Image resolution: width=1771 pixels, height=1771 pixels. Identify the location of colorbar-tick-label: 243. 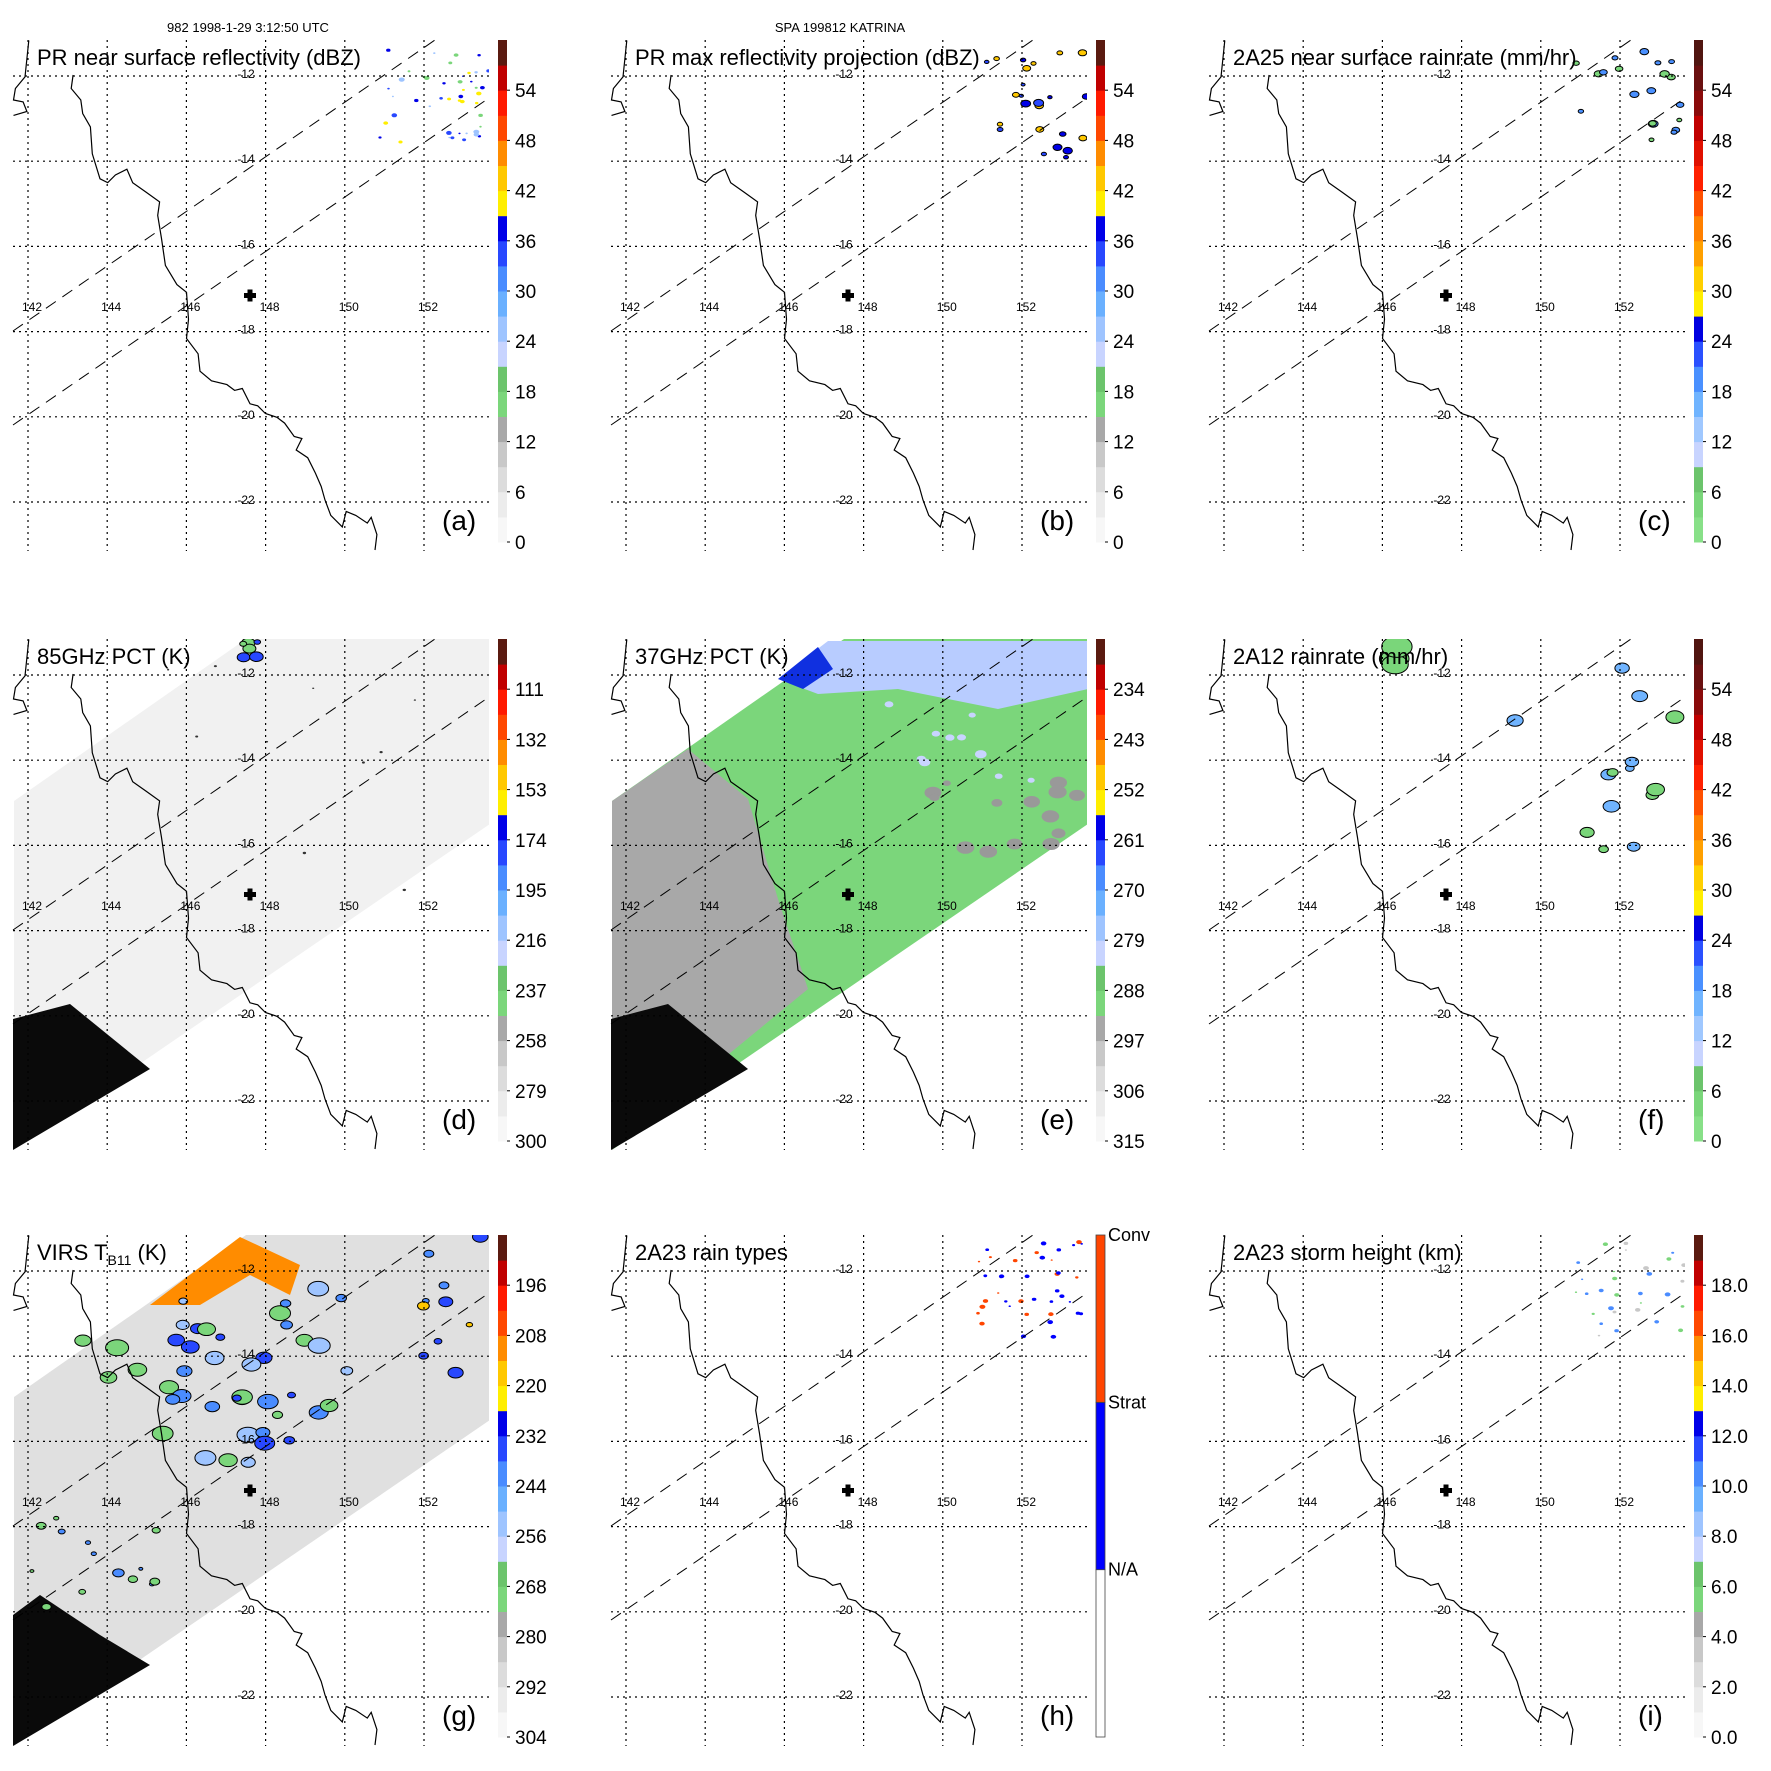
(1129, 740).